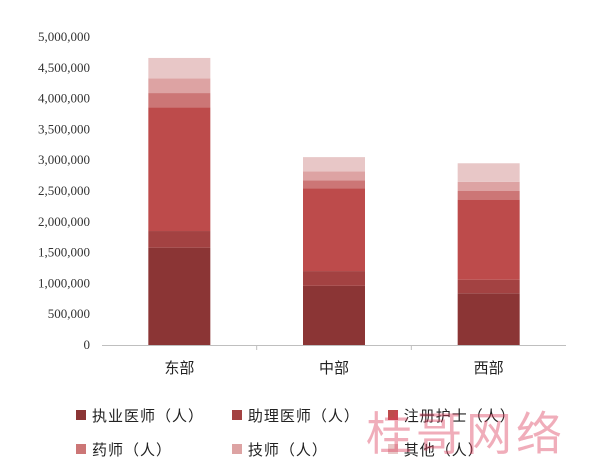  Describe the element at coordinates (64, 98) in the screenshot. I see `y-tick-label: 4,000,000` at that location.